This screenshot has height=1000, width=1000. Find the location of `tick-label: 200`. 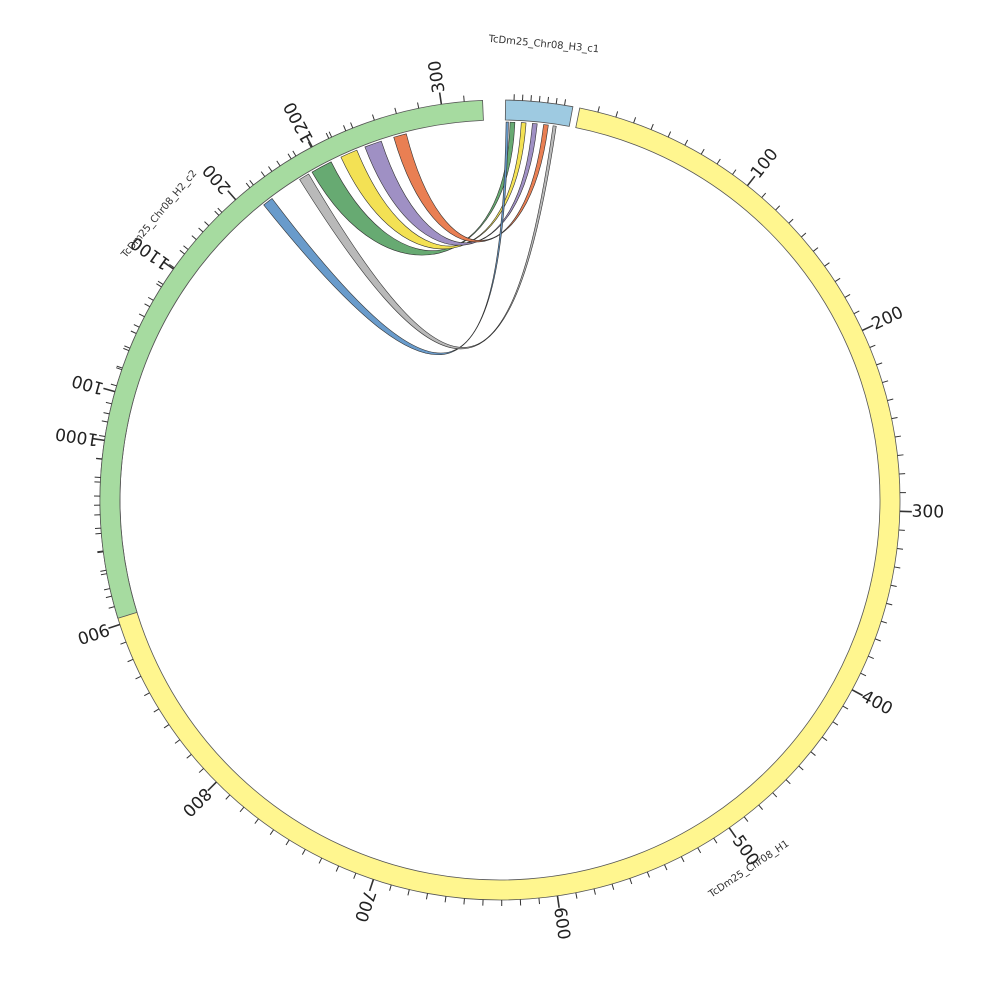

tick-label: 200 is located at coordinates (888, 319).